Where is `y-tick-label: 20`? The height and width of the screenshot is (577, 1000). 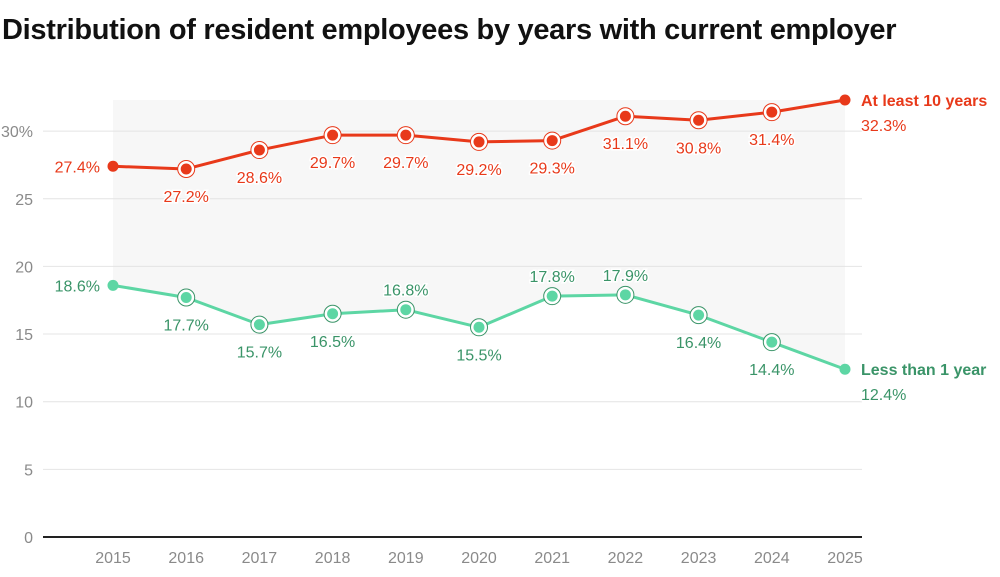
y-tick-label: 20 is located at coordinates (24, 267).